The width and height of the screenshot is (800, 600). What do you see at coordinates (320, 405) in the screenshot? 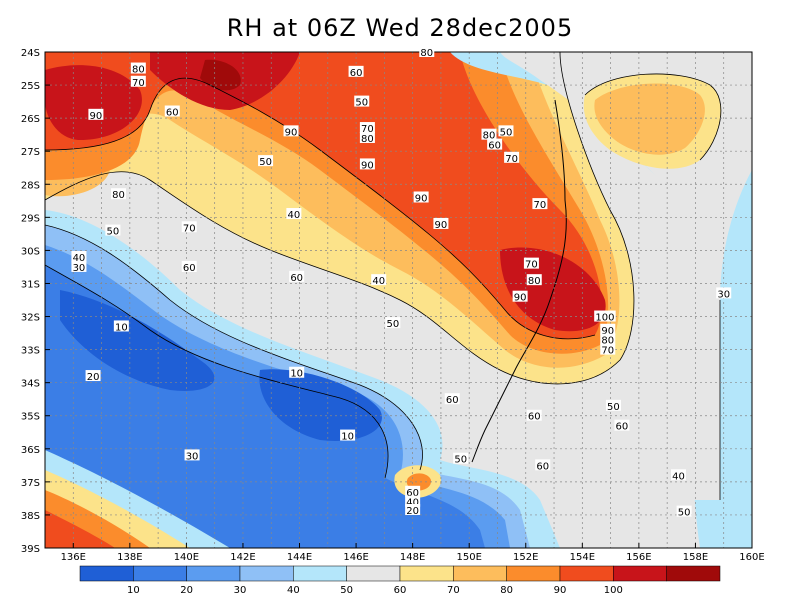
I see `dry-core-b` at bounding box center [320, 405].